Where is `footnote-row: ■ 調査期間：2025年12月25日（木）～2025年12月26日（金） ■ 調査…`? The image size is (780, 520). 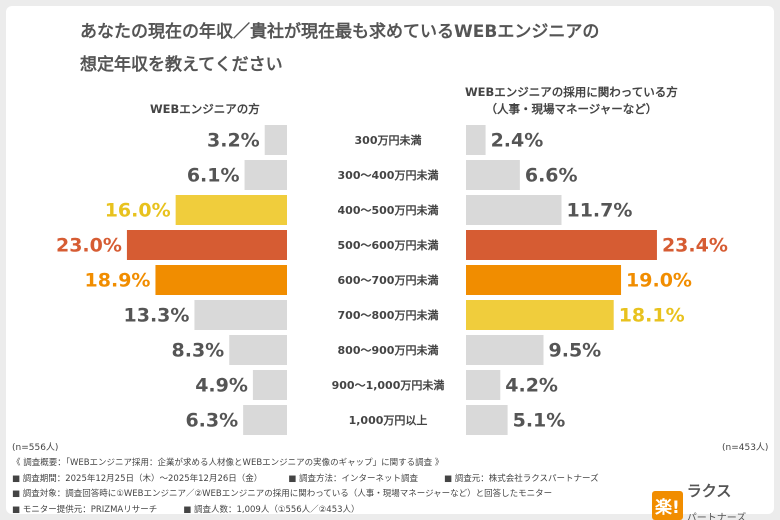
footnote-row: ■ 調査期間：2025年12月25日（木）～2025年12月26日（金） ■ 調査… is located at coordinates (318, 480).